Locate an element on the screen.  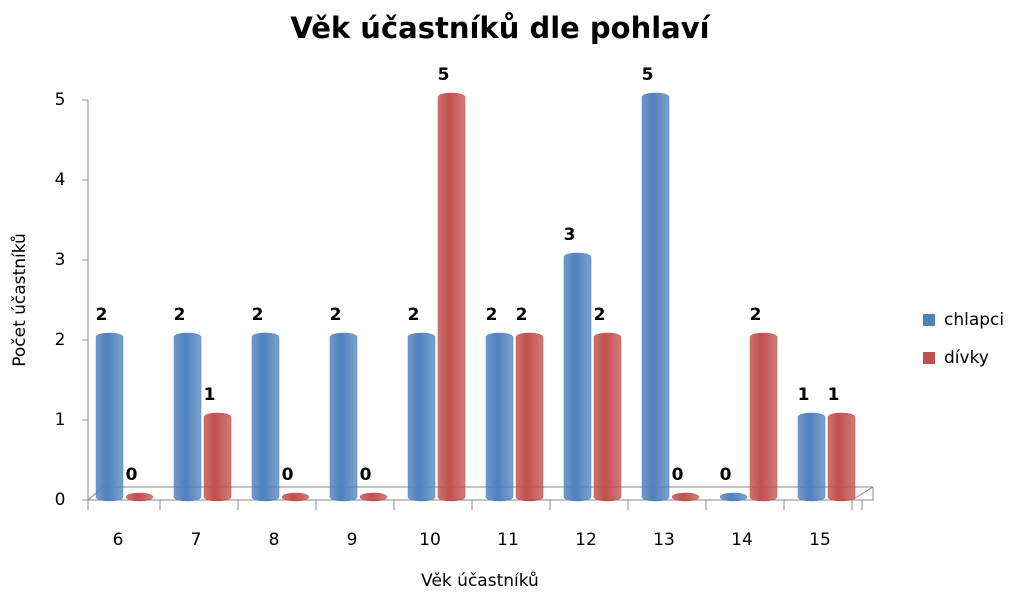
x-tick-label: 7 is located at coordinates (196, 540).